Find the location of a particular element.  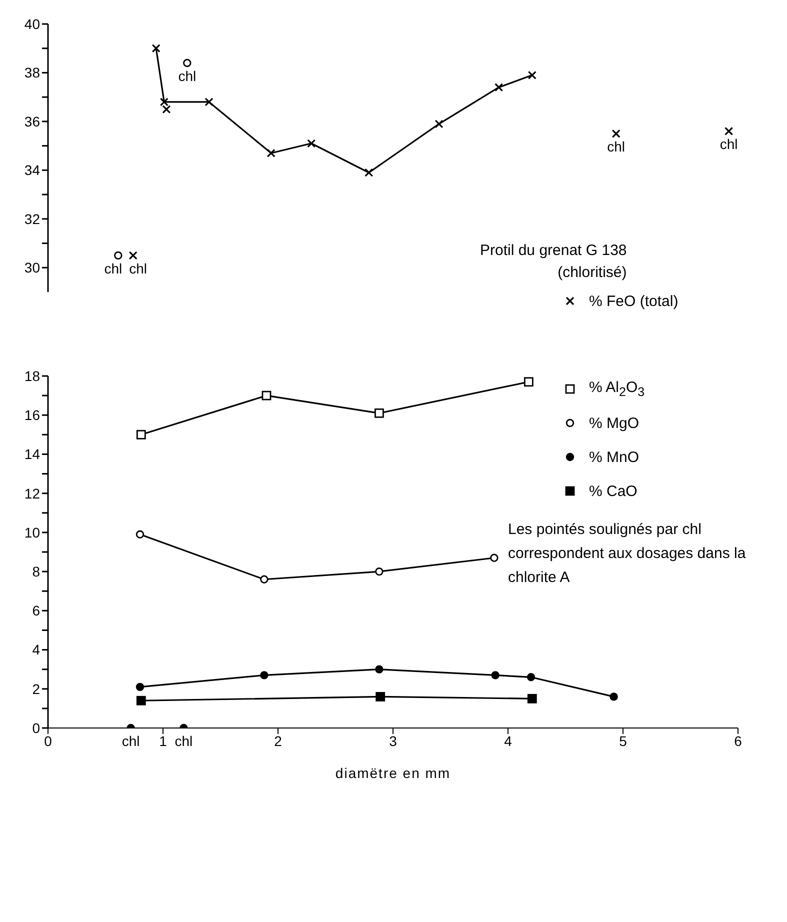

x-tick-label: 6 is located at coordinates (738, 740).